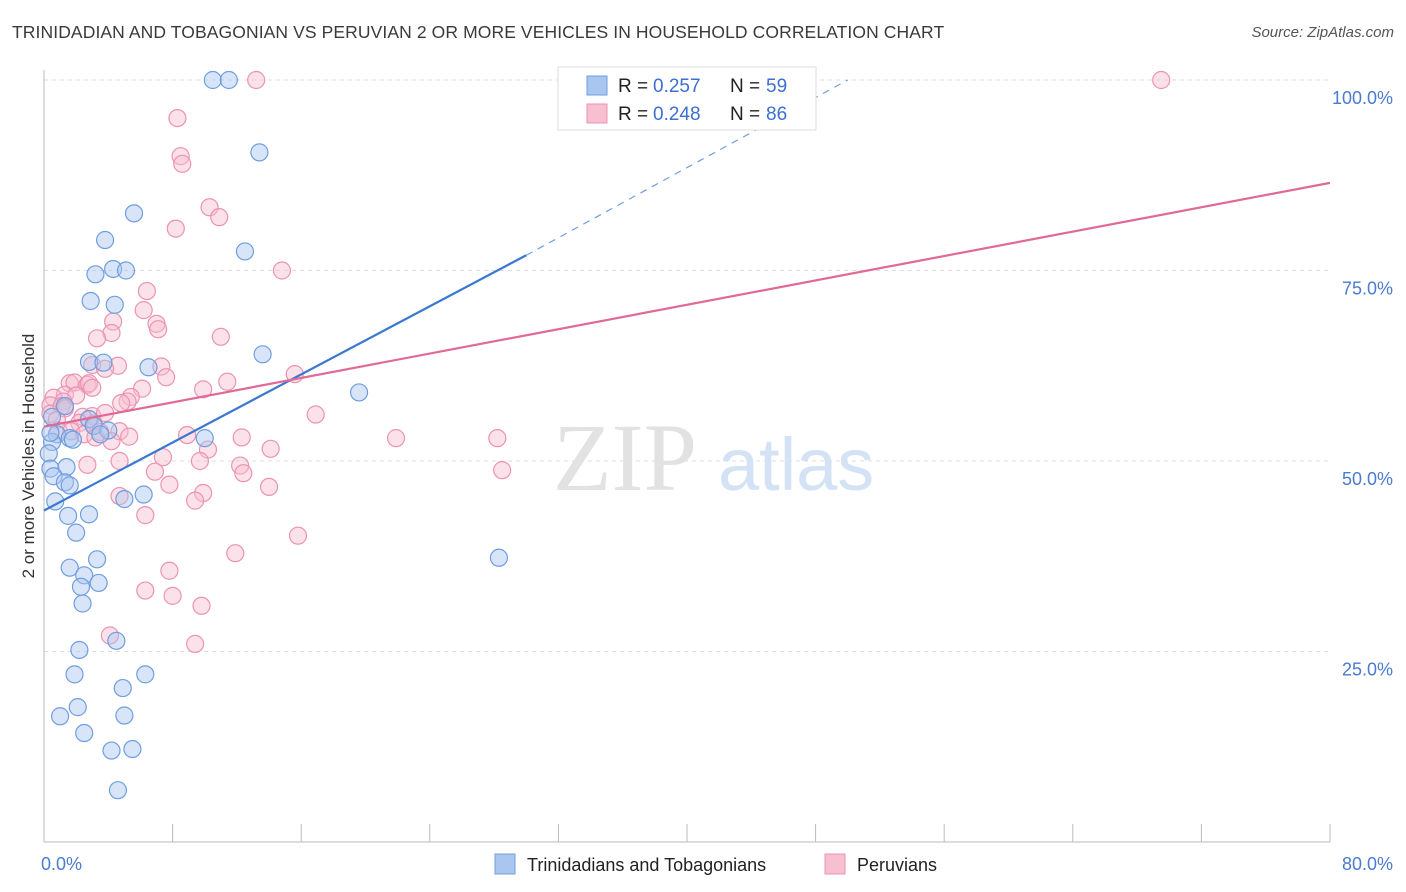 The height and width of the screenshot is (892, 1406). I want to click on legend-swatch-pink, so click(597, 113).